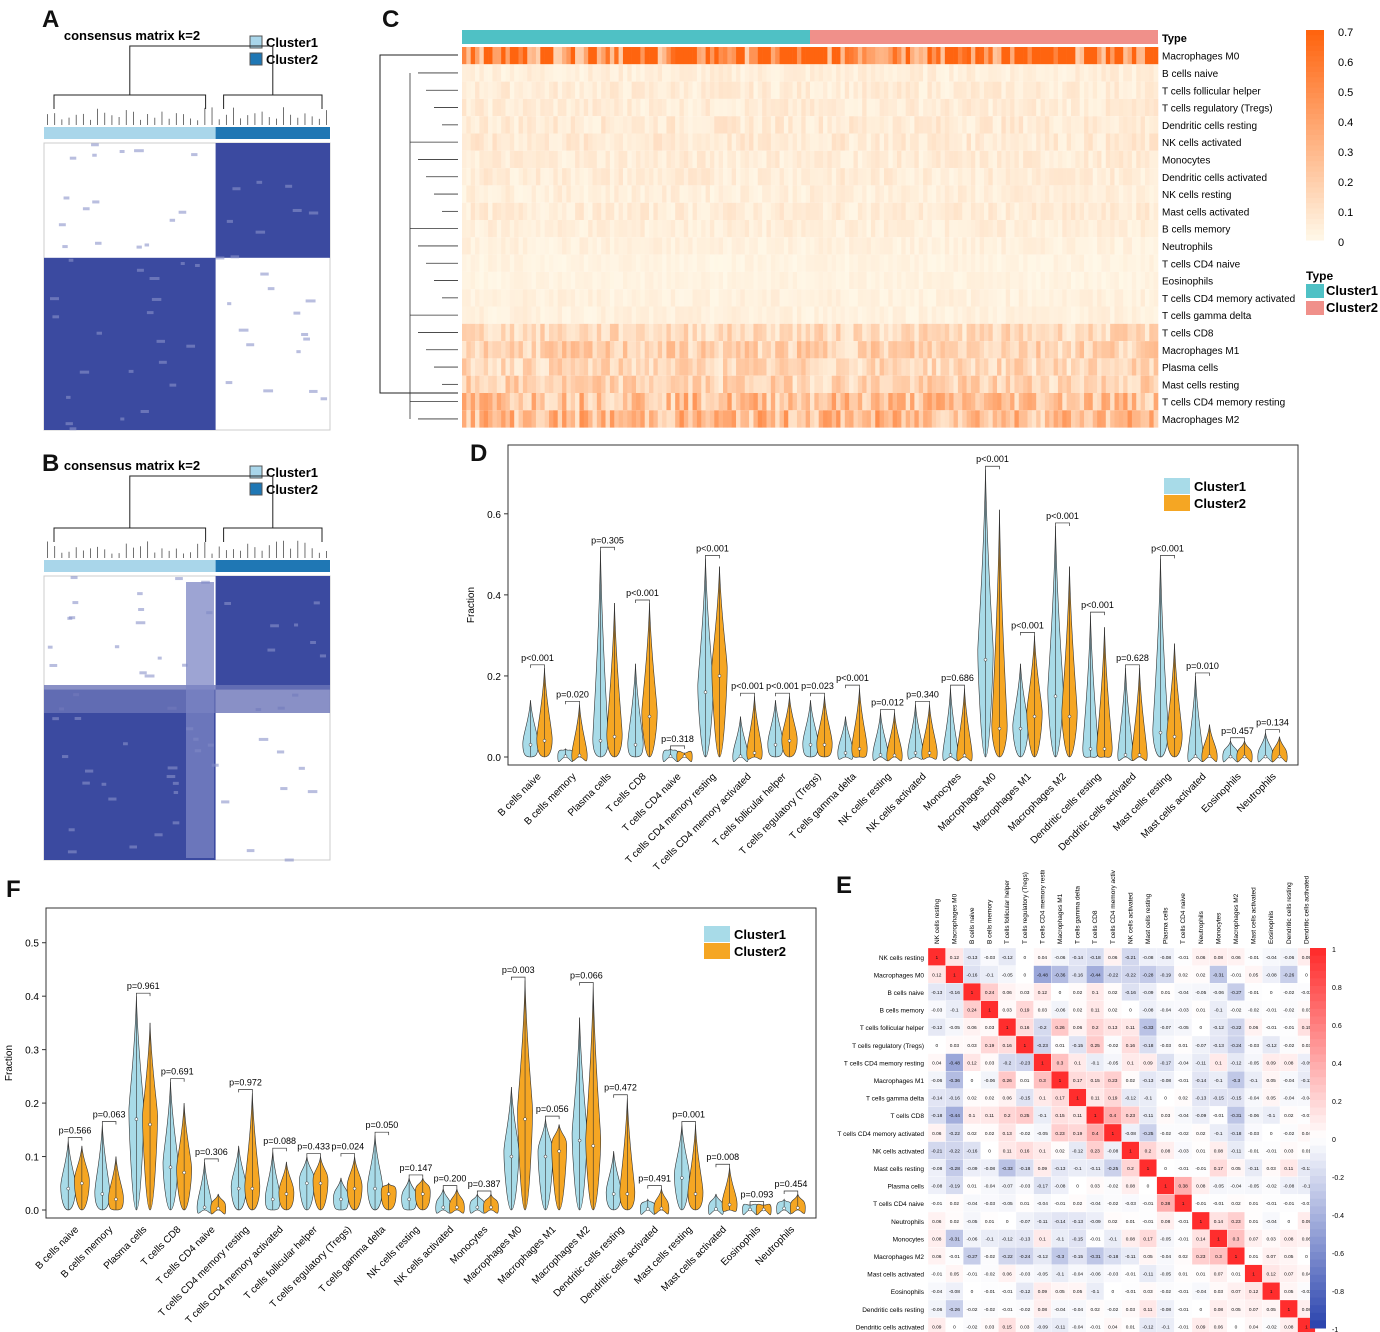  What do you see at coordinates (1223, 403) in the screenshot?
I see `heat-row-label: T cells CD4 memory resting` at bounding box center [1223, 403].